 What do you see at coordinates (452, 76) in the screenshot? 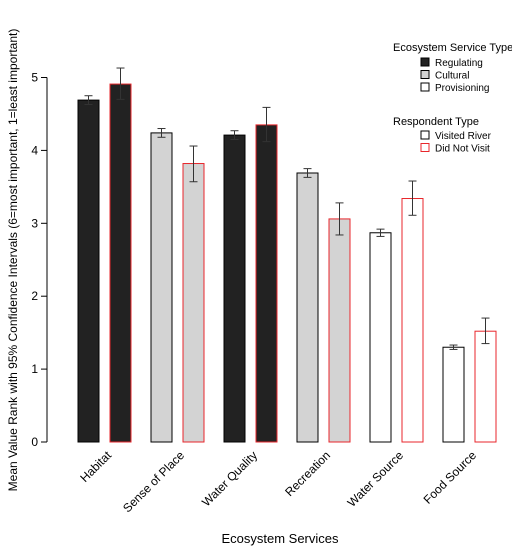
I see `legend-label: Cultural` at bounding box center [452, 76].